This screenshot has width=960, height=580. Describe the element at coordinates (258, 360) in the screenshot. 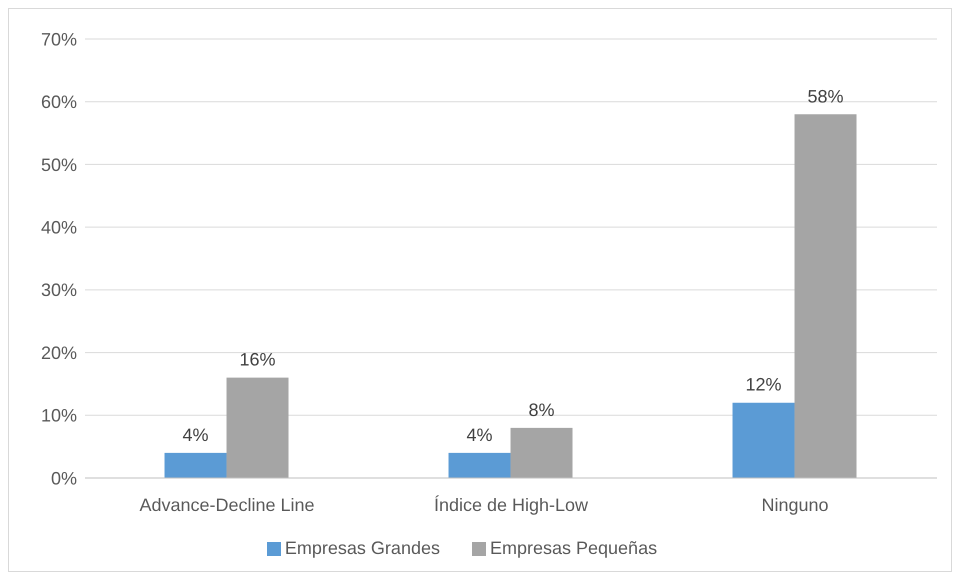

I see `data-label: 16%` at that location.